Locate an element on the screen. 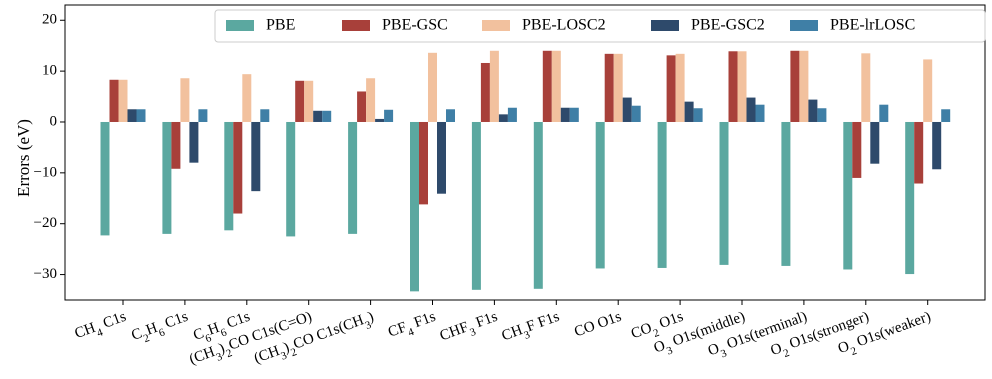  x-tick-label: CF4 F1s is located at coordinates (413, 327).